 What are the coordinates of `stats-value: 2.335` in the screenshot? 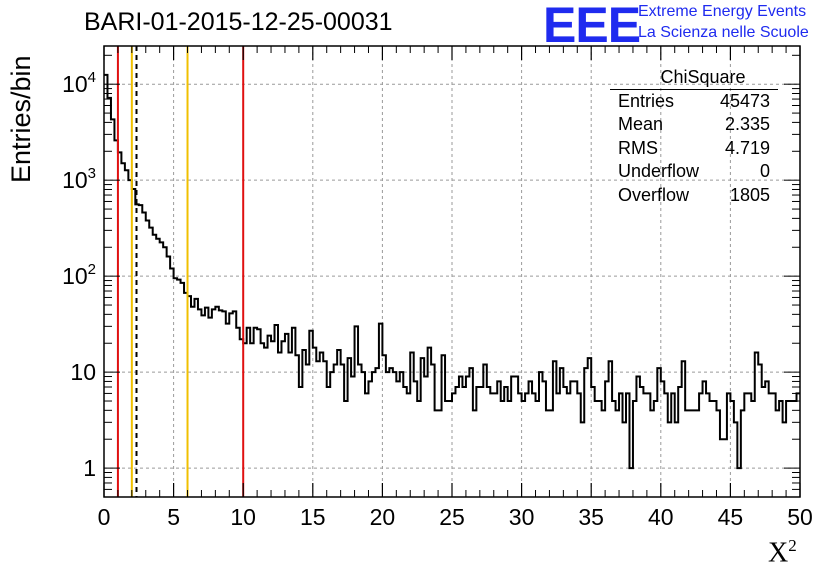 It's located at (747, 124).